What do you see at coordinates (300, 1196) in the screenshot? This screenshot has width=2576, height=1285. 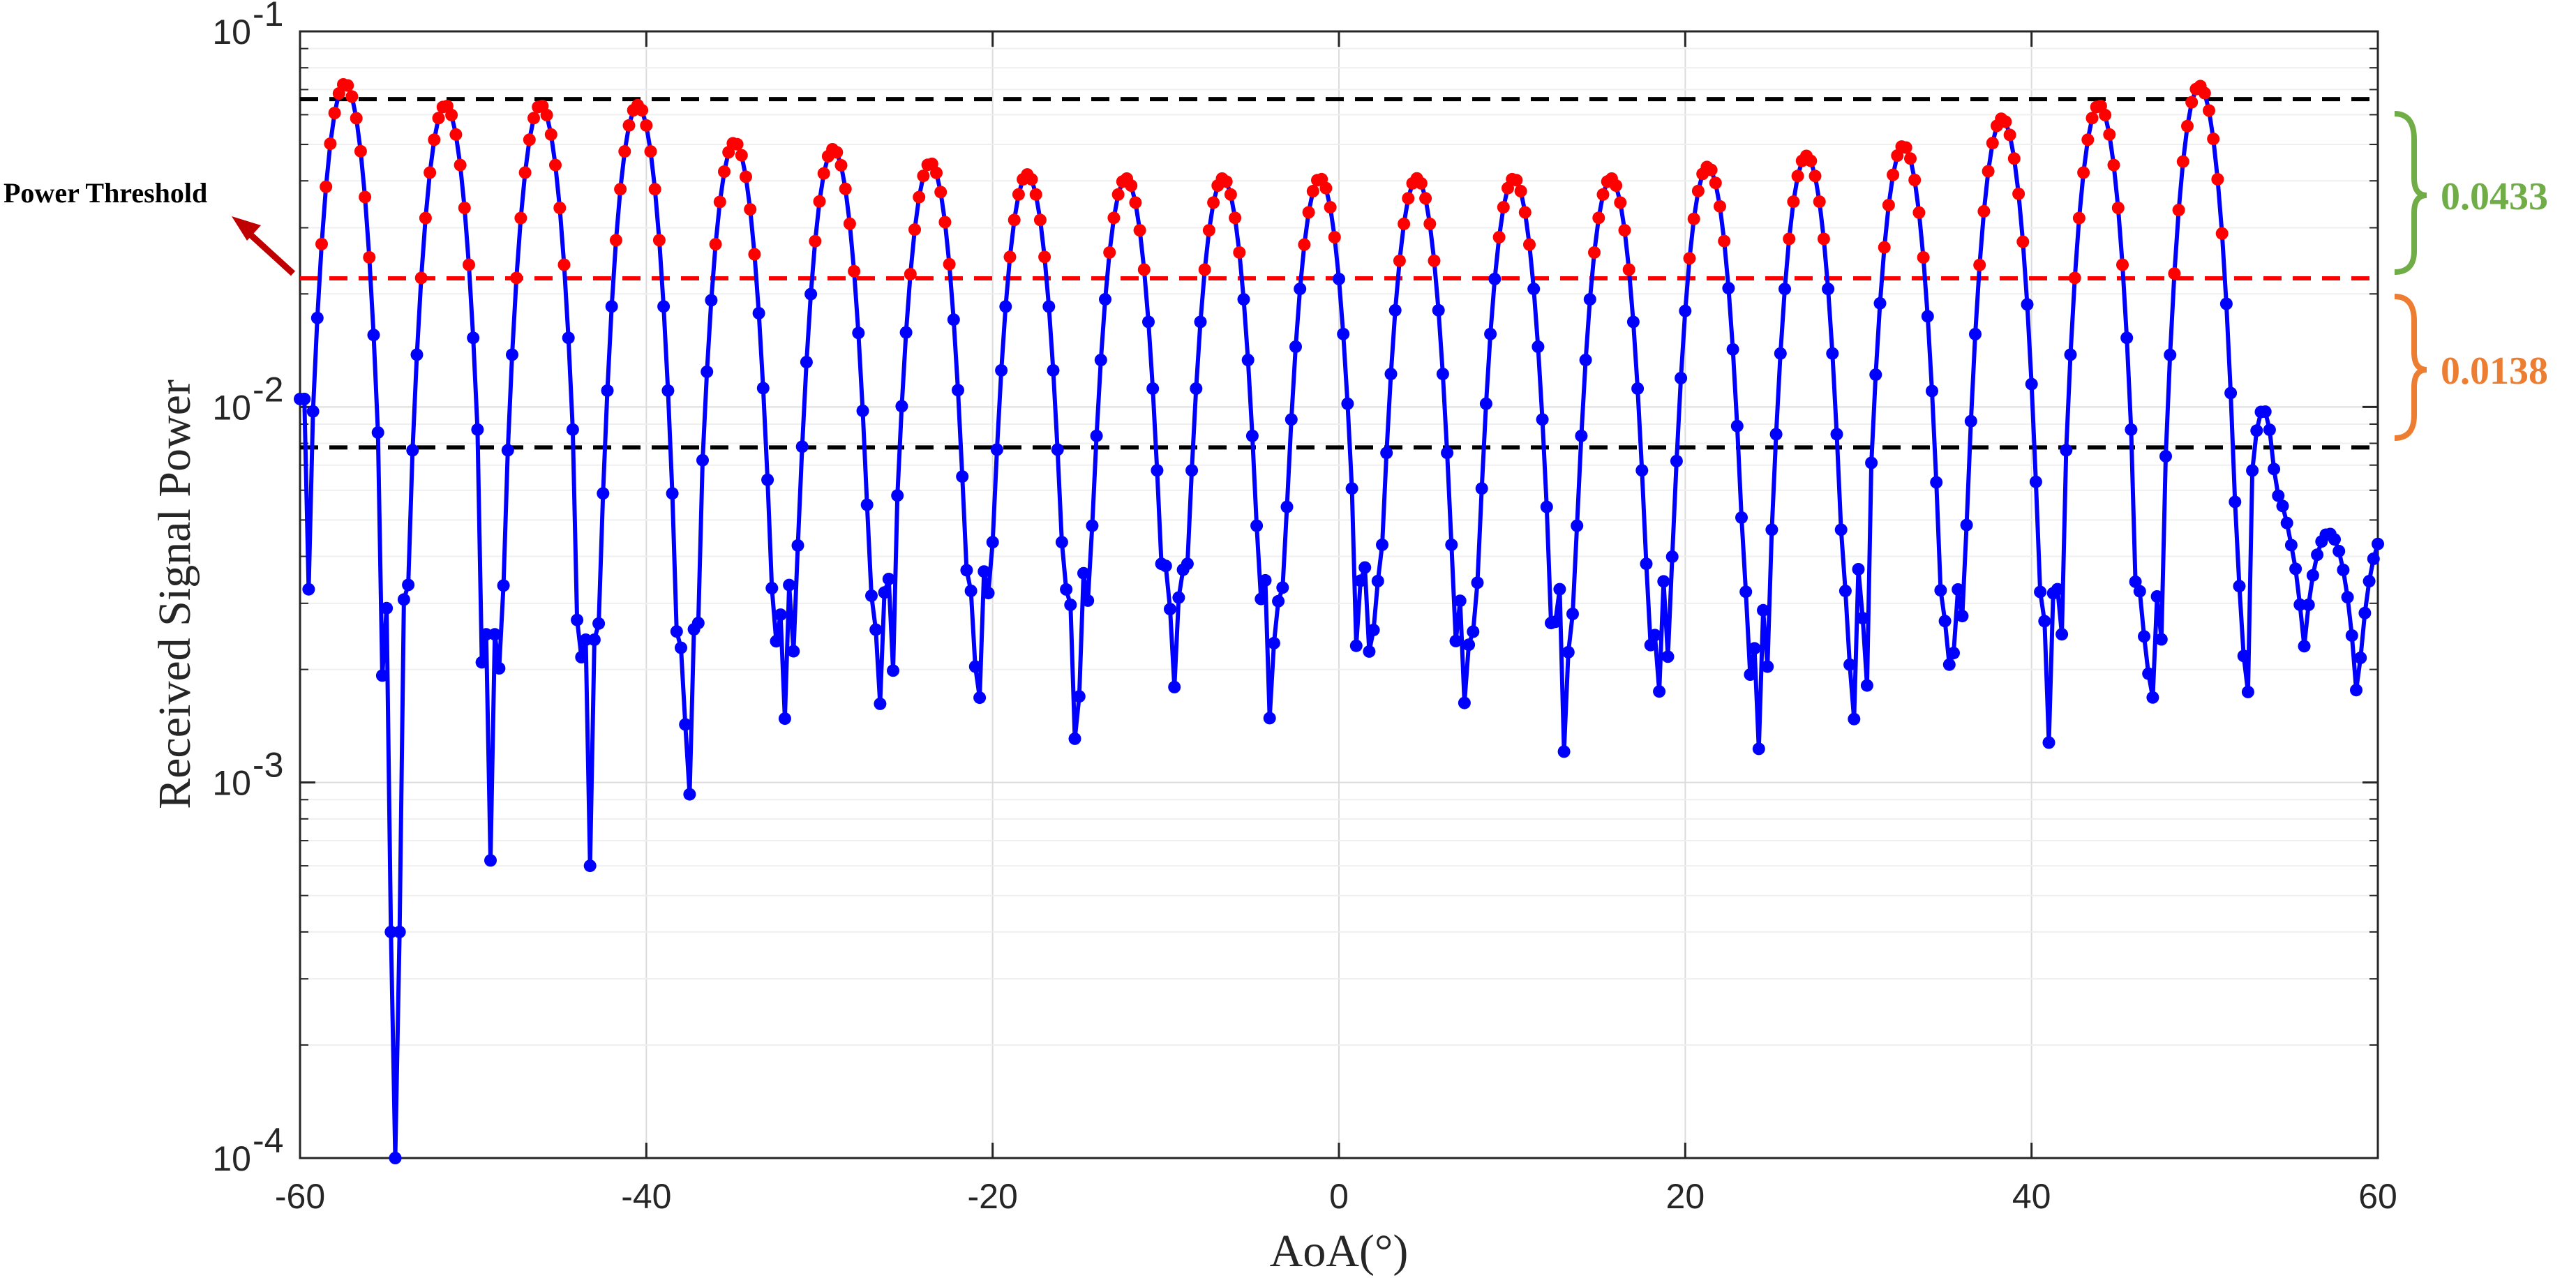 I see `x-tick-label: -60` at bounding box center [300, 1196].